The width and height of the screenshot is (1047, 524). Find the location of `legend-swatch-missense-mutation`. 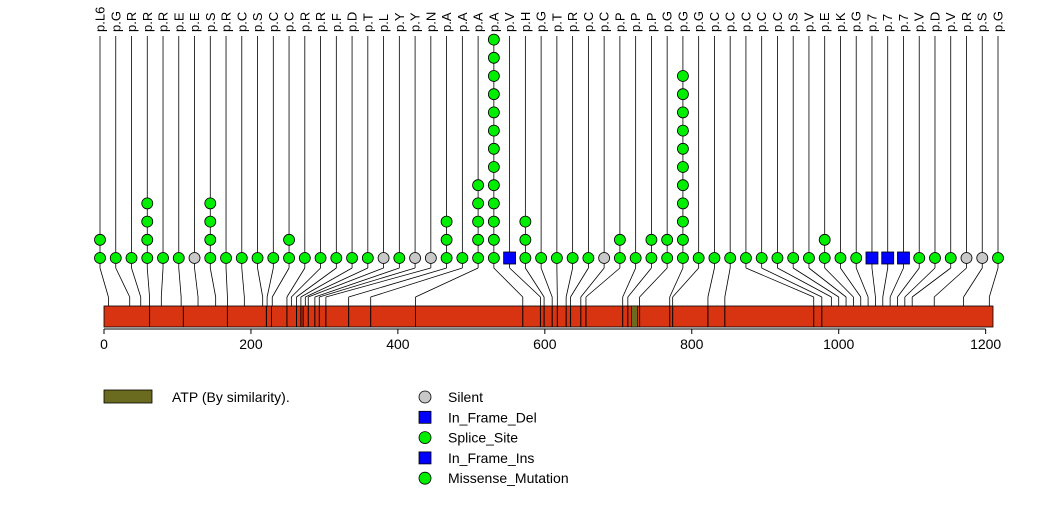

legend-swatch-missense-mutation is located at coordinates (425, 478).